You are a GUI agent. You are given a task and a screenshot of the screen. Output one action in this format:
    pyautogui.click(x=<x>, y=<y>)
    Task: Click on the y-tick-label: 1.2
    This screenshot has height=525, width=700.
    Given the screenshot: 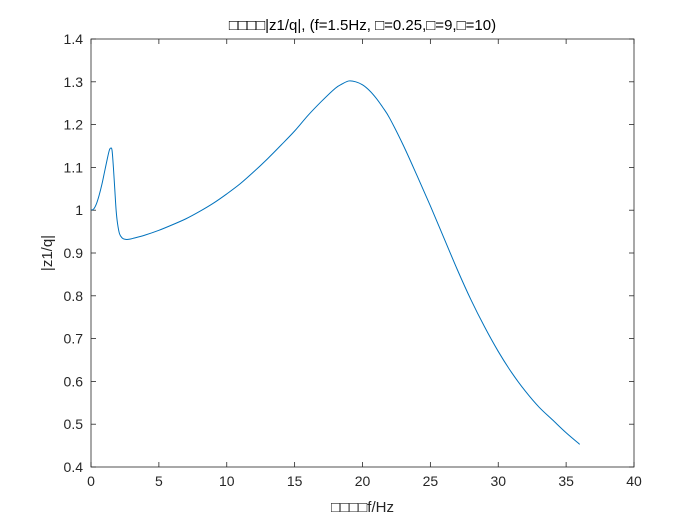 What is the action you would take?
    pyautogui.click(x=74, y=125)
    